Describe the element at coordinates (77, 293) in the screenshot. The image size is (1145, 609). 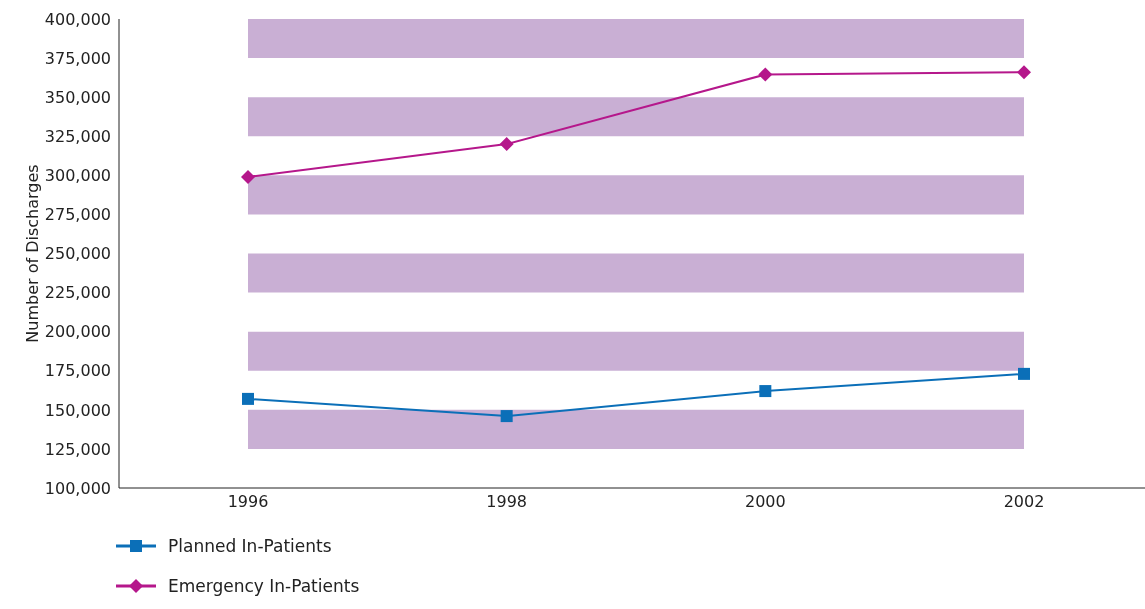
I see `y-tick-label: 225,000` at that location.